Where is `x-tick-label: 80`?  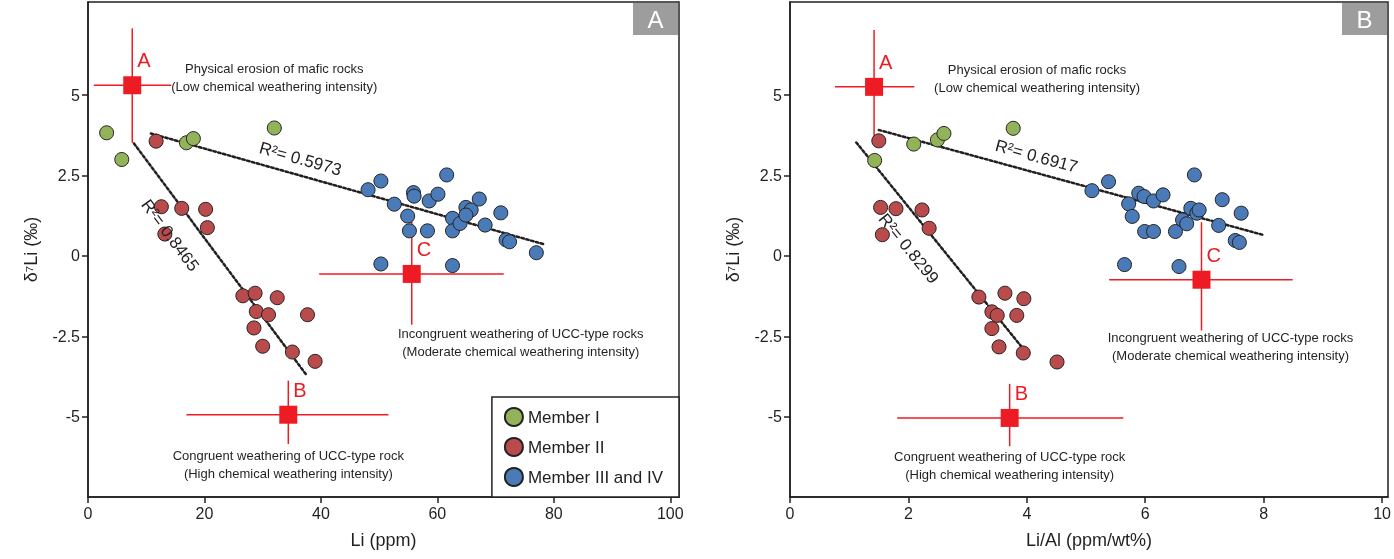 x-tick-label: 80 is located at coordinates (553, 513).